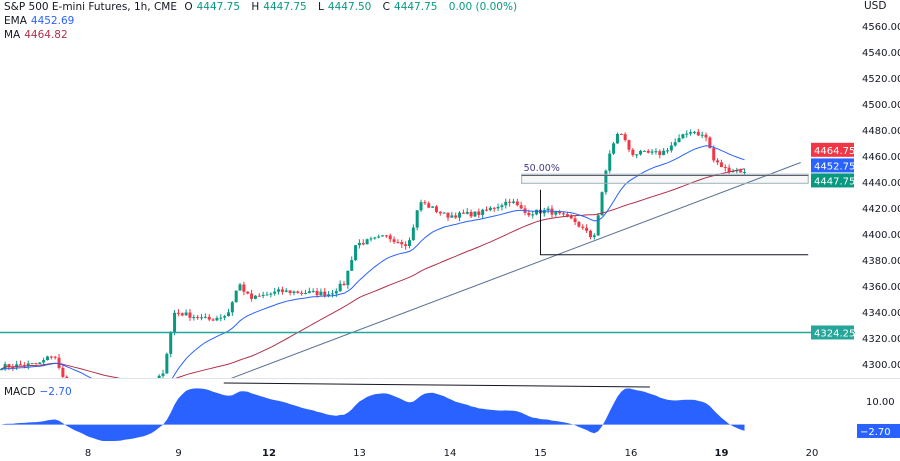 This screenshot has width=900, height=461. Describe the element at coordinates (834, 333) in the screenshot. I see `level-badge: 4324.25` at that location.